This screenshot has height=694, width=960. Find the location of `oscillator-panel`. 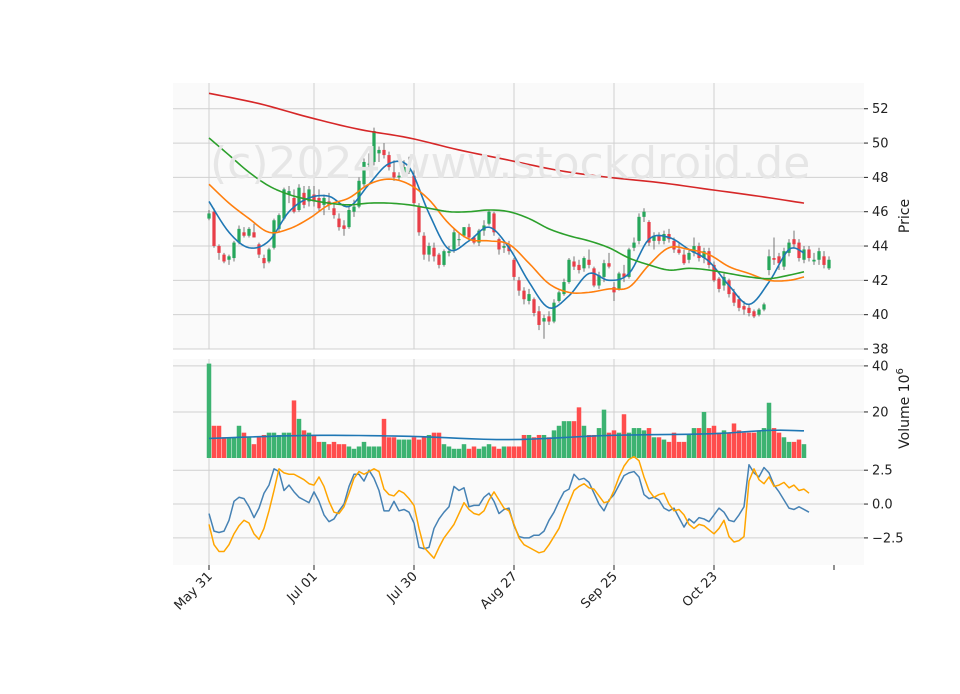

oscillator-panel is located at coordinates (518, 511).